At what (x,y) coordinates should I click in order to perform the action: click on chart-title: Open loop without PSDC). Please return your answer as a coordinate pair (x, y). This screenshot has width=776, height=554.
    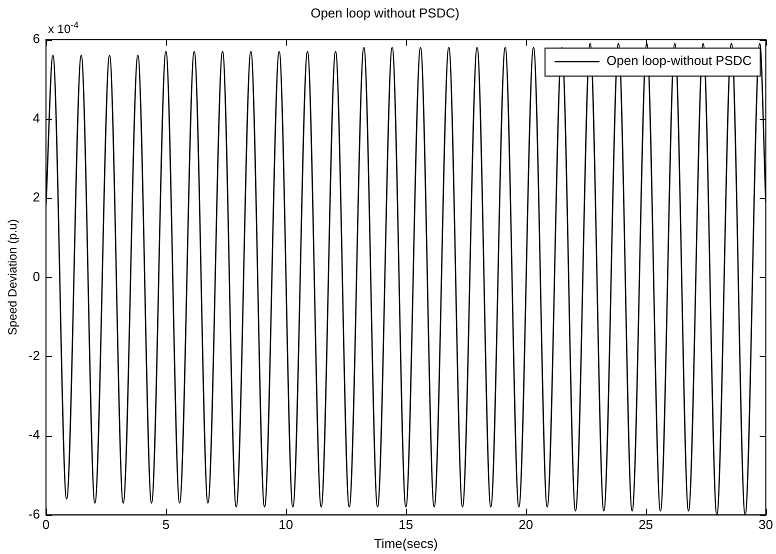
    Looking at the image, I should click on (385, 12).